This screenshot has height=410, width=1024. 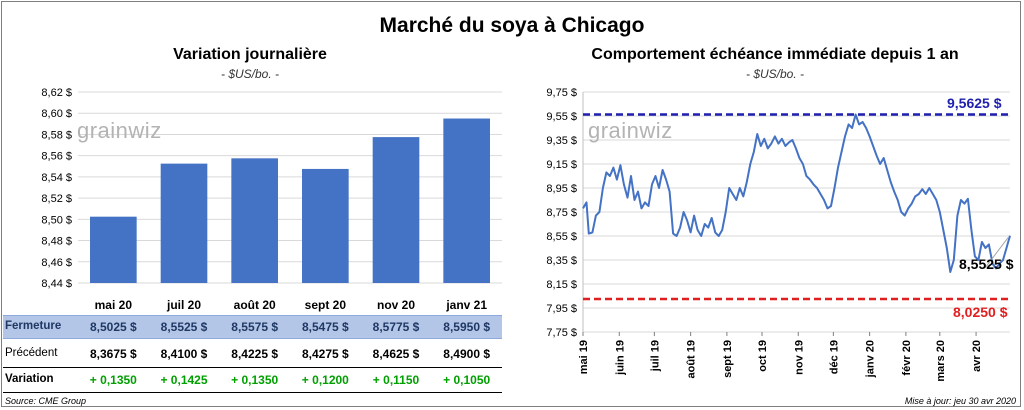 I want to click on x-month-label: mai 19, so click(x=584, y=357).